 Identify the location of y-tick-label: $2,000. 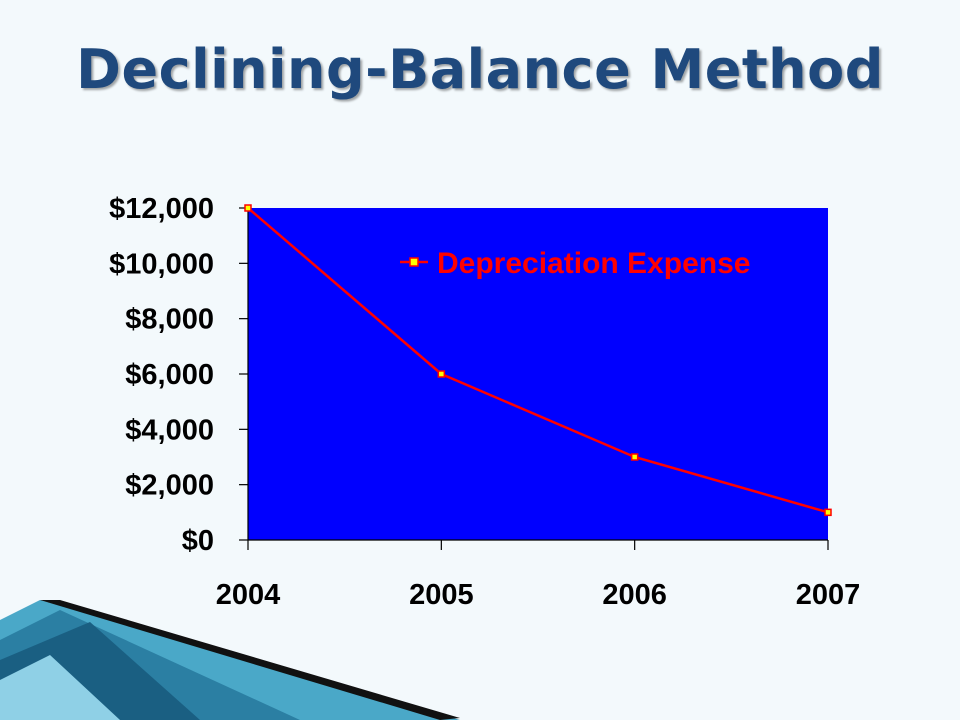
(169, 486).